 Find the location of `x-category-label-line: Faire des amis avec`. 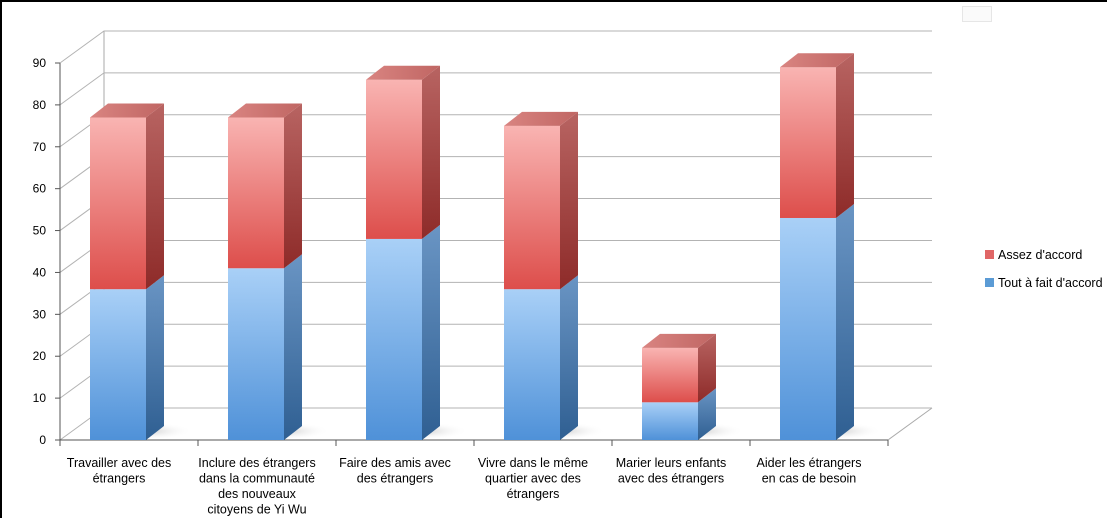

x-category-label-line: Faire des amis avec is located at coordinates (395, 463).